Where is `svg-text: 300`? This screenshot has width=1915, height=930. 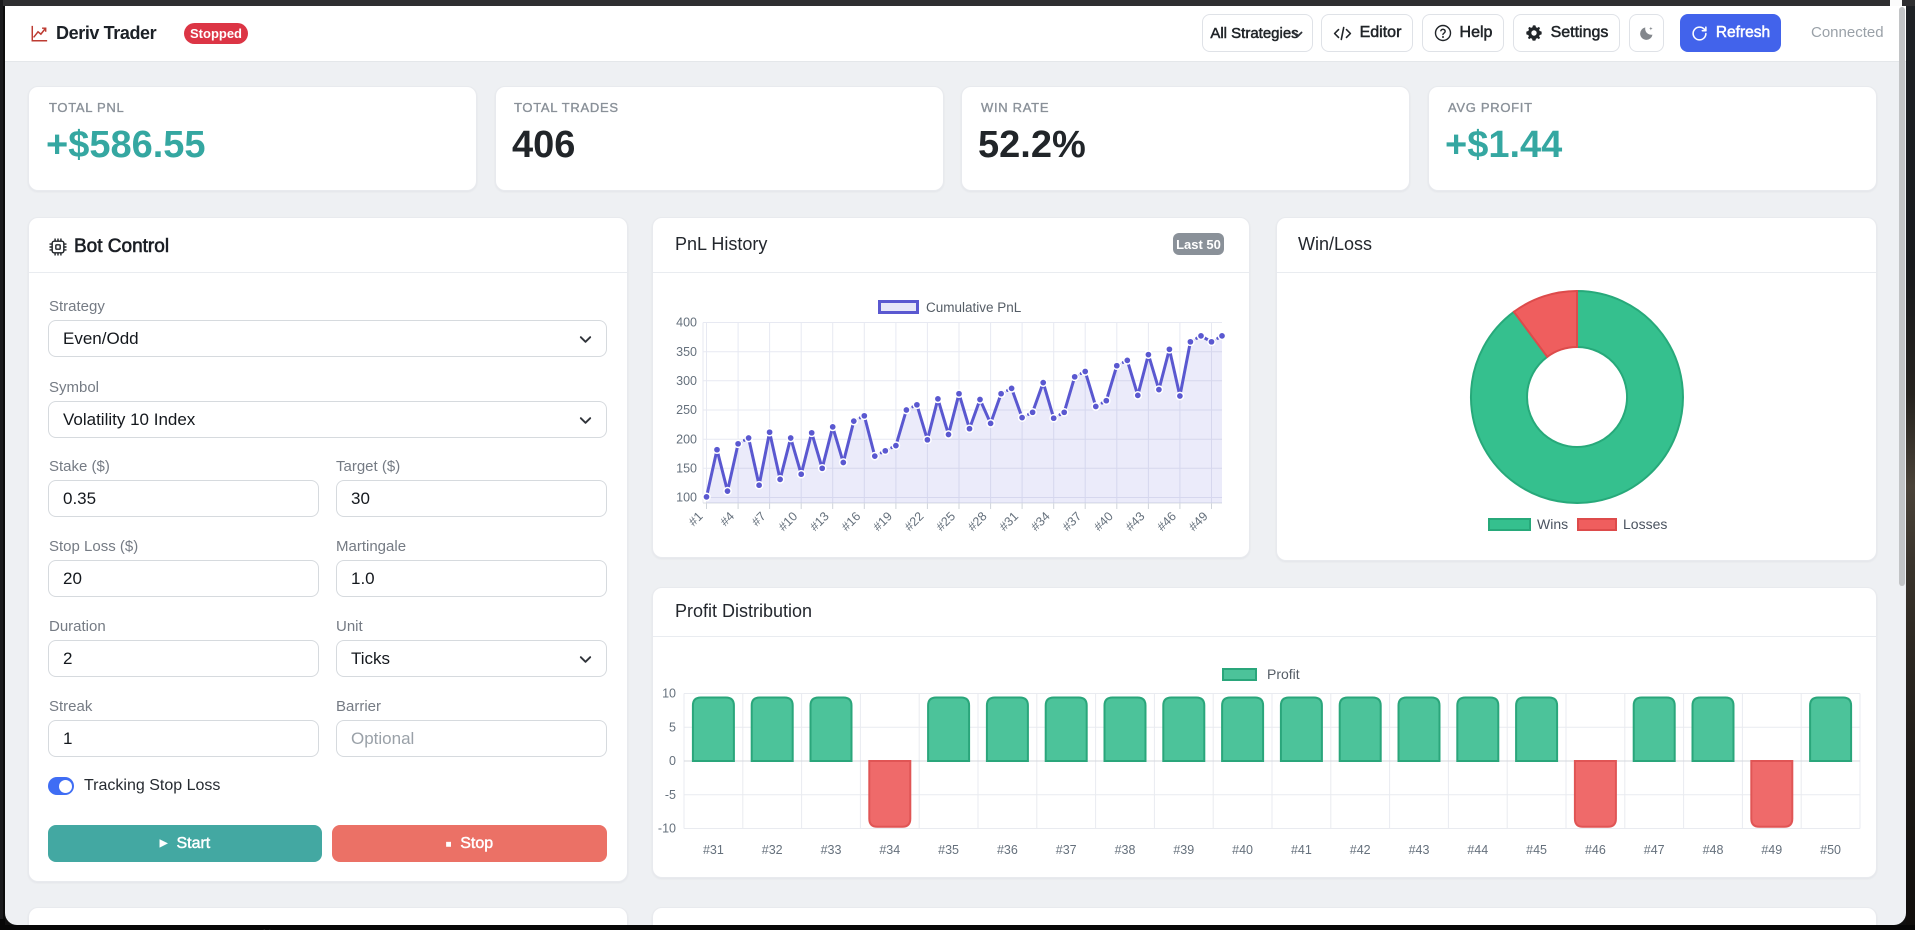 svg-text: 300 is located at coordinates (686, 381).